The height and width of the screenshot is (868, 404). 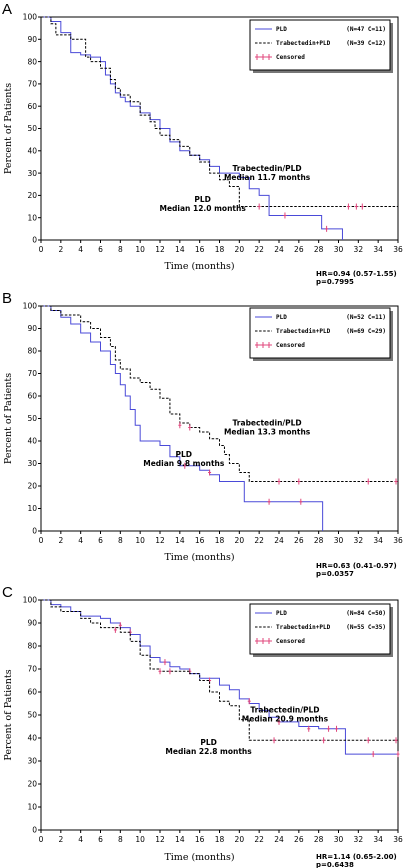 What do you see at coordinates (267, 177) in the screenshot?
I see `median-annotation: Median 11.7 months` at bounding box center [267, 177].